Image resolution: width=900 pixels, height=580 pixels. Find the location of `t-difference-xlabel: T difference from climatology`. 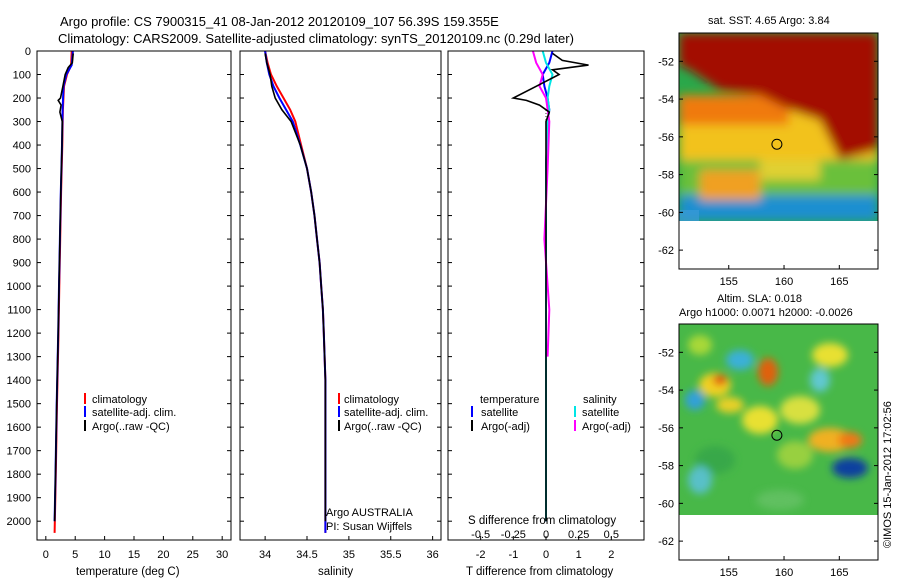

t-difference-xlabel: T difference from climatology is located at coordinates (539, 572).